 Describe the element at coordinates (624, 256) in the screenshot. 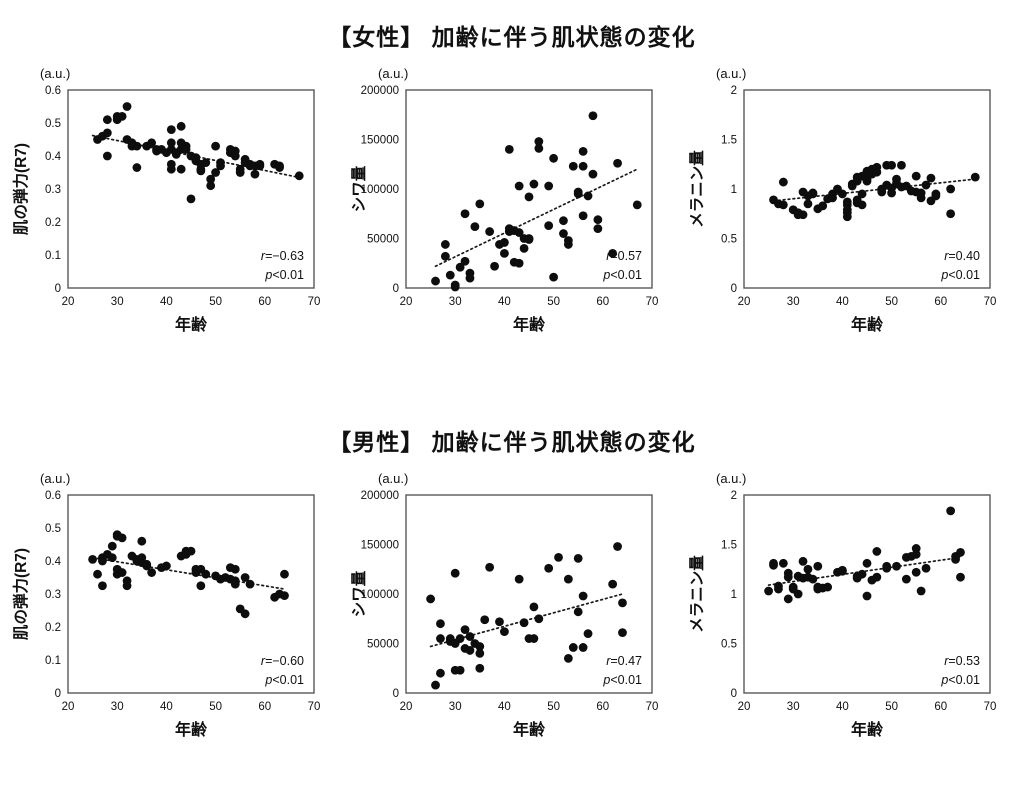

I see `stats-r-label: r=0.57` at that location.